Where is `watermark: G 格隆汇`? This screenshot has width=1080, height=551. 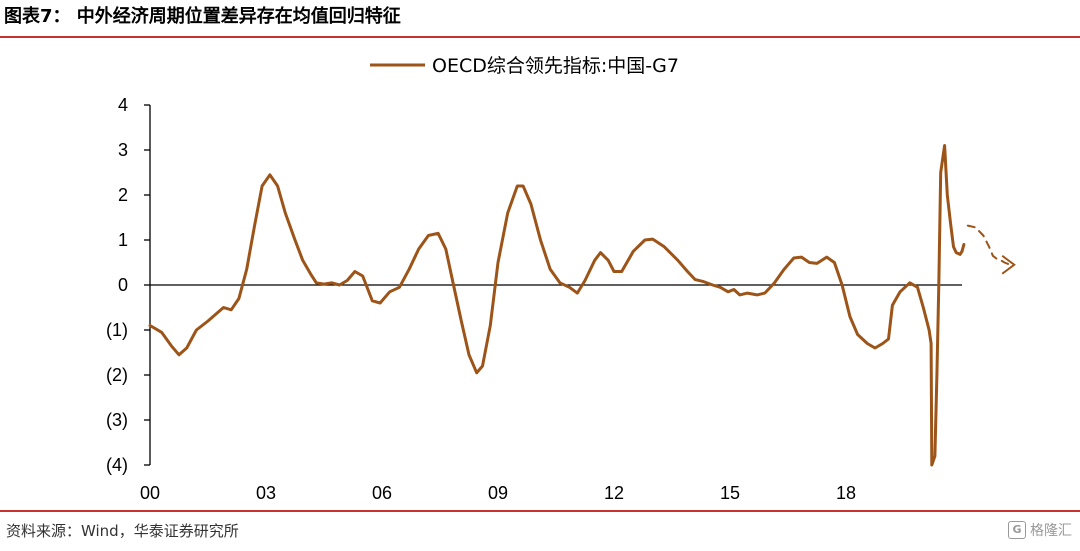
watermark: G 格隆汇 is located at coordinates (1040, 530).